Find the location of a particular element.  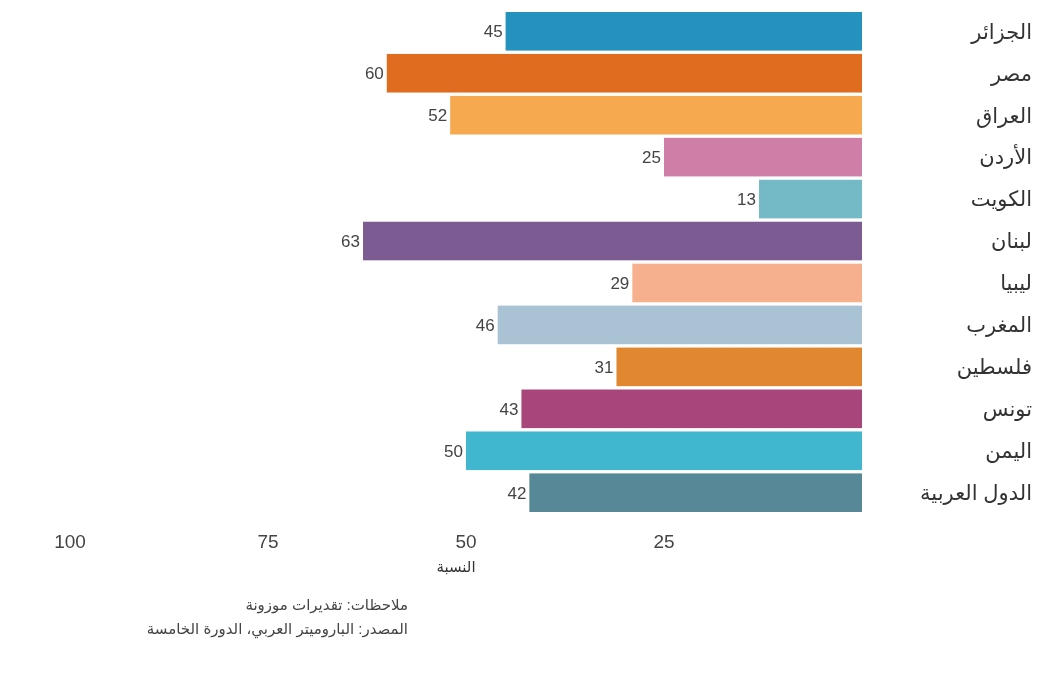

data-label: 63 is located at coordinates (351, 241).